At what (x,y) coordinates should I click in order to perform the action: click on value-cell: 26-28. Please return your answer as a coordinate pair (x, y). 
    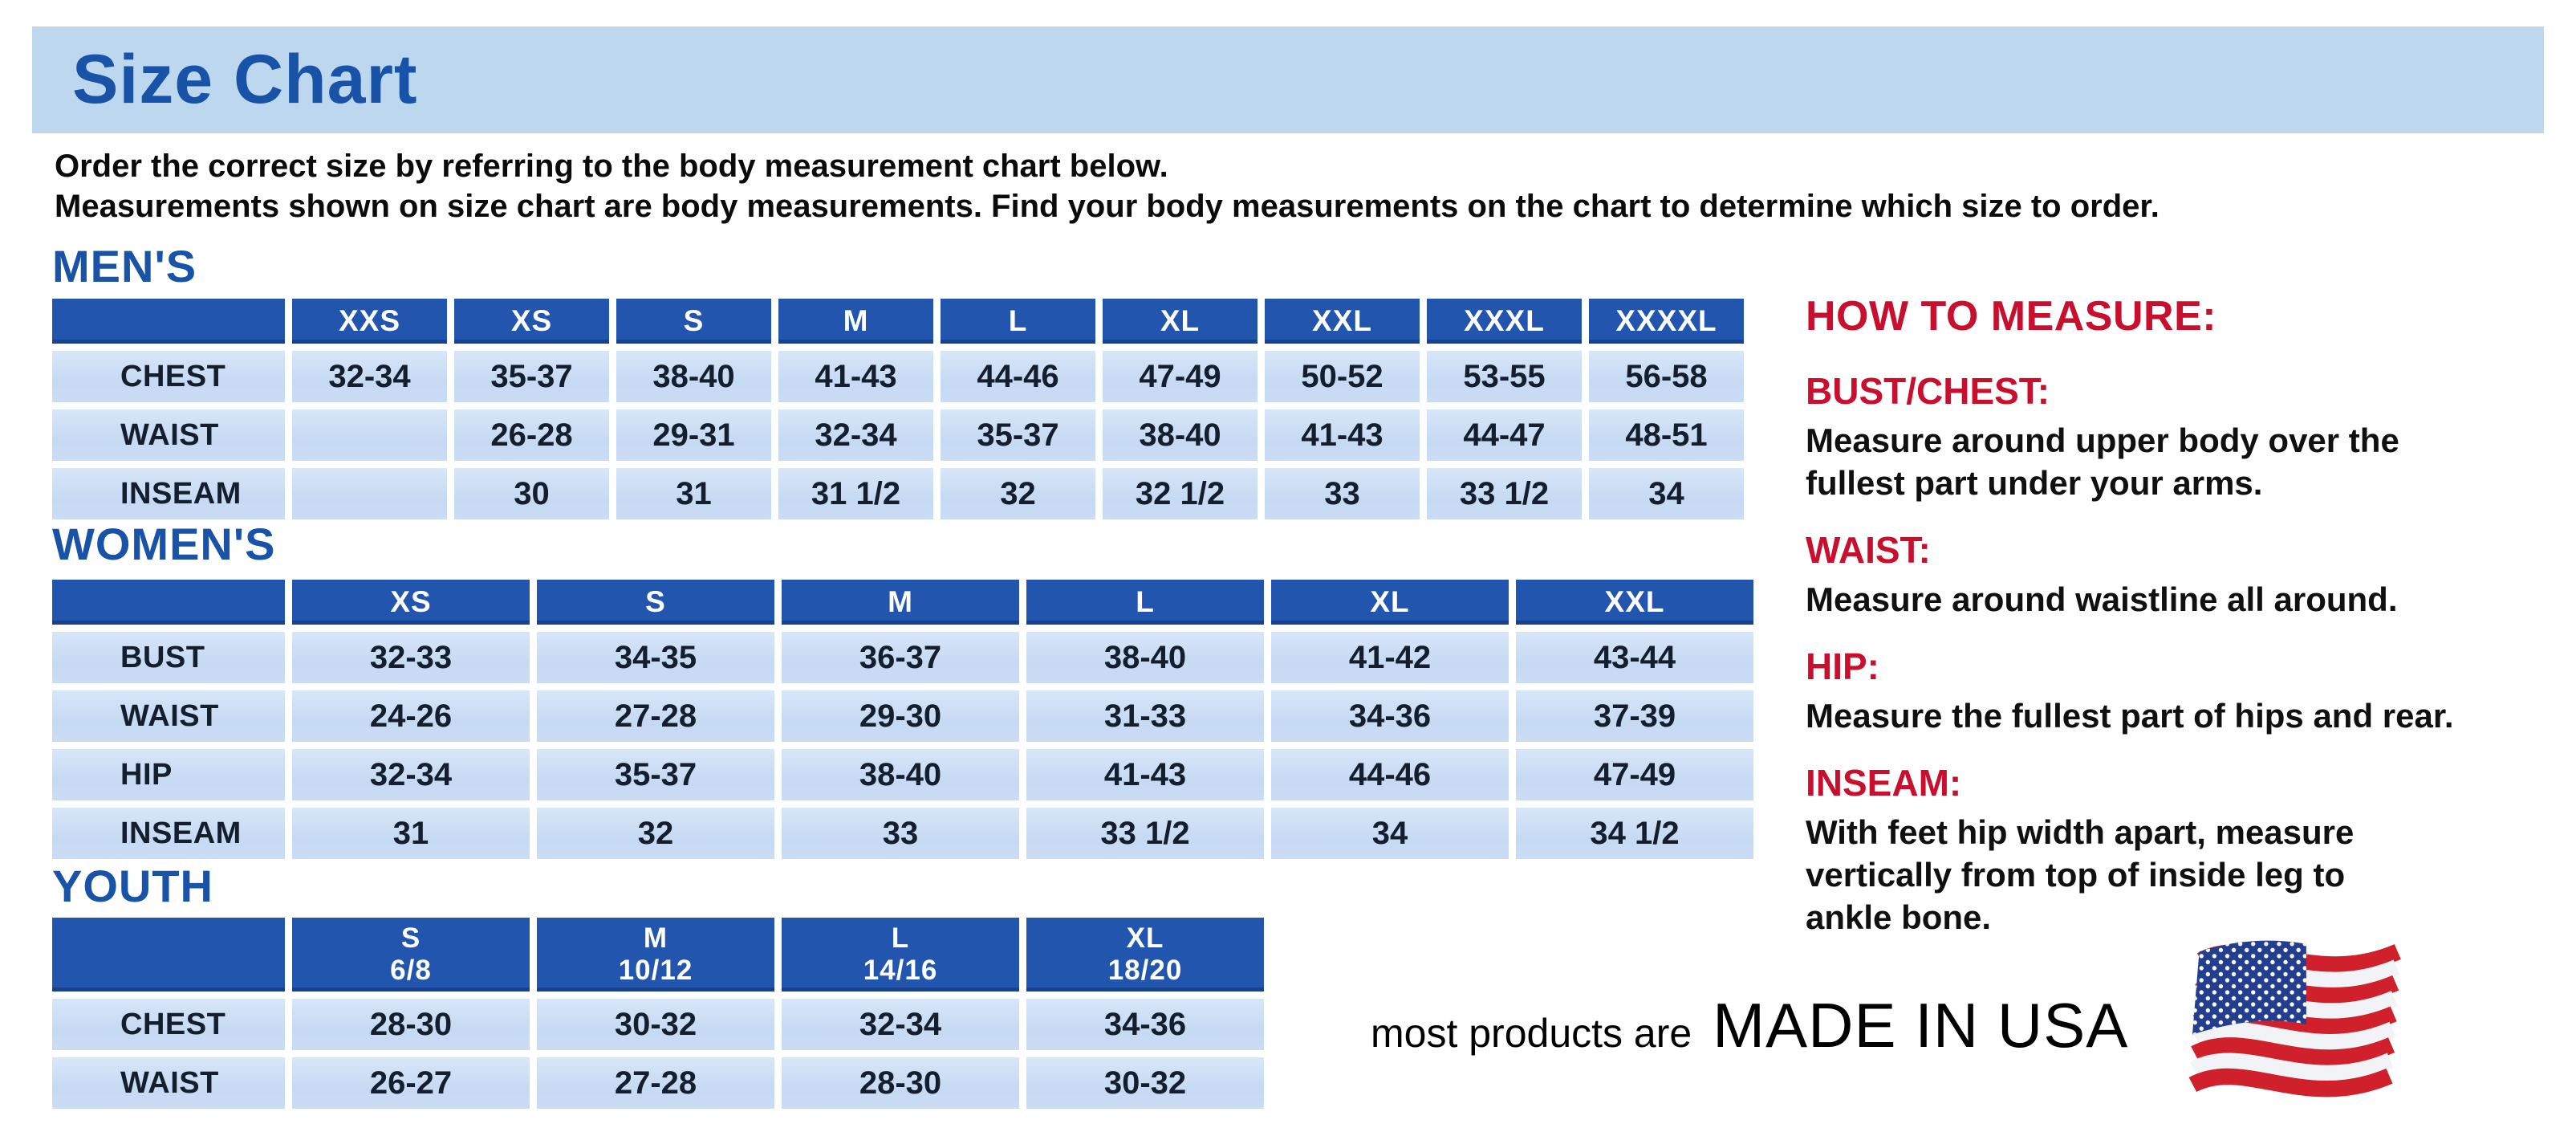
    Looking at the image, I should click on (531, 435).